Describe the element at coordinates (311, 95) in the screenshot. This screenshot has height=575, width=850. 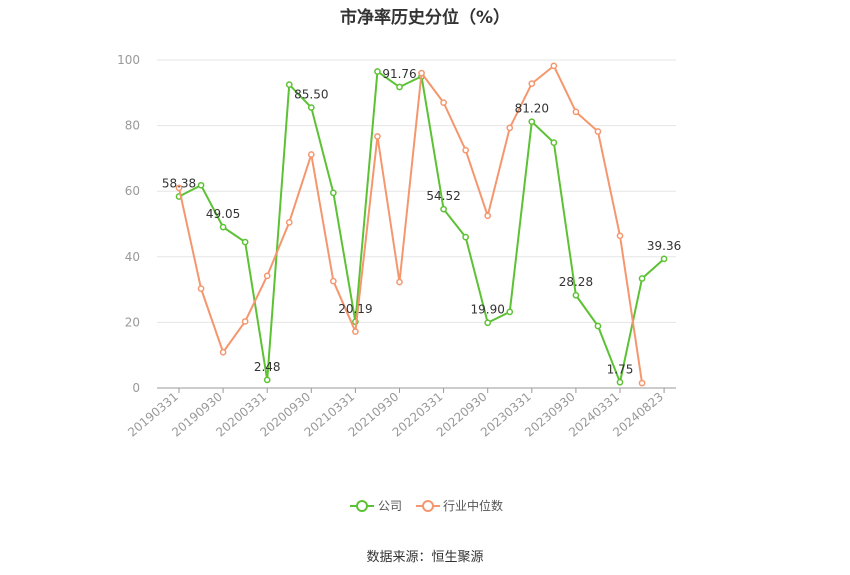
I see `data-label: 85.50` at that location.